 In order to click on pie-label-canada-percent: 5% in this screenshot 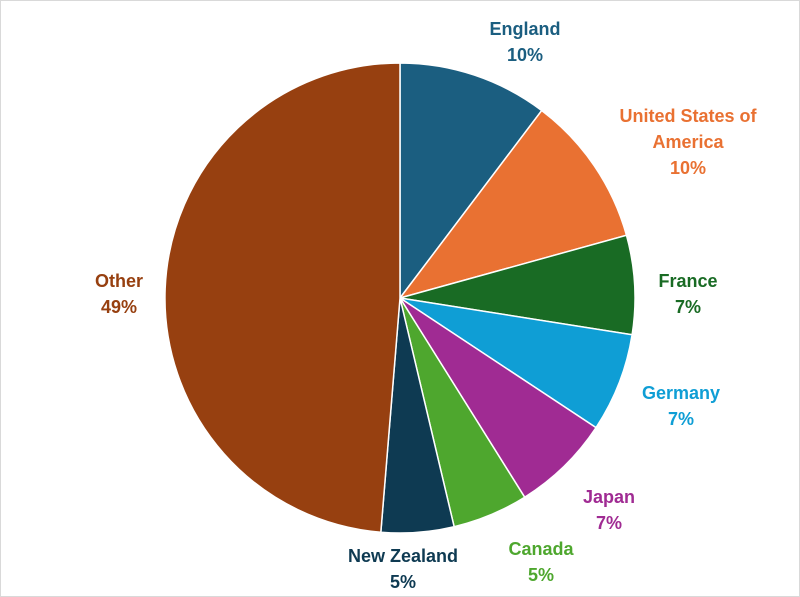, I will do `click(541, 575)`.